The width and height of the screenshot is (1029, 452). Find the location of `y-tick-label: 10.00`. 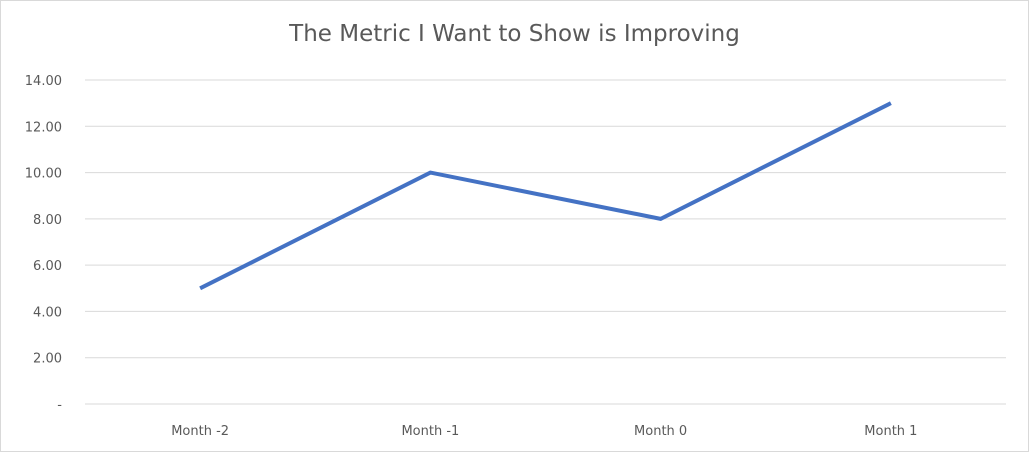

y-tick-label: 10.00 is located at coordinates (43, 174).